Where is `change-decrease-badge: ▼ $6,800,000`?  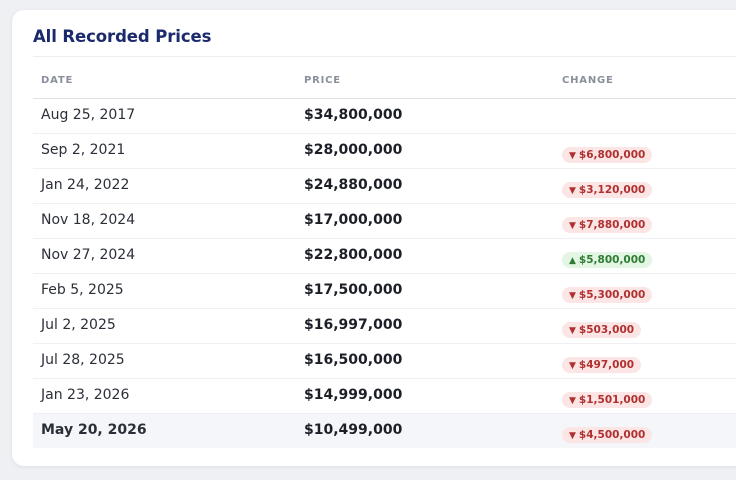 change-decrease-badge: ▼ $6,800,000 is located at coordinates (607, 155).